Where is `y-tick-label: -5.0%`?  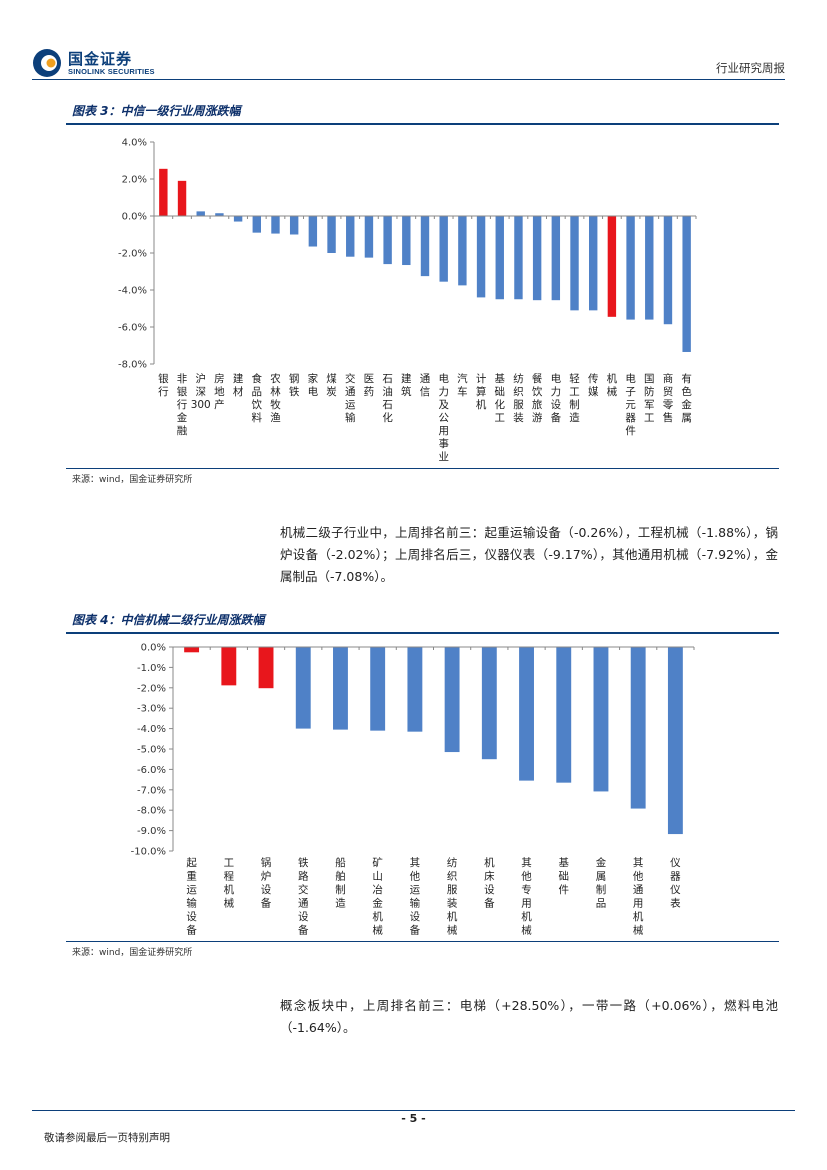 y-tick-label: -5.0% is located at coordinates (151, 750).